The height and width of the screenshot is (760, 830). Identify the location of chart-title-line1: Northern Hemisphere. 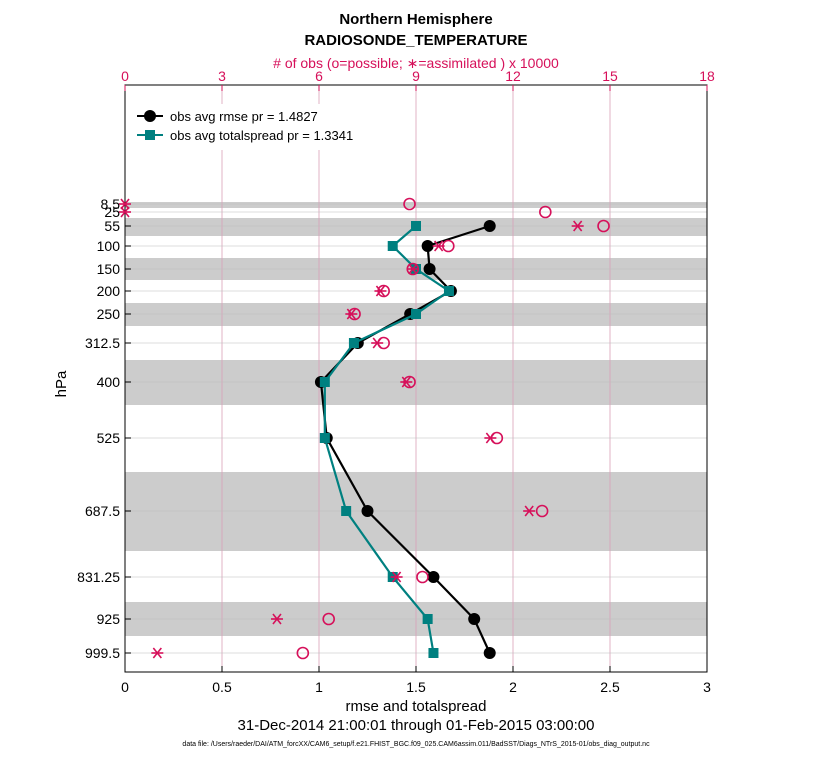
(415, 19).